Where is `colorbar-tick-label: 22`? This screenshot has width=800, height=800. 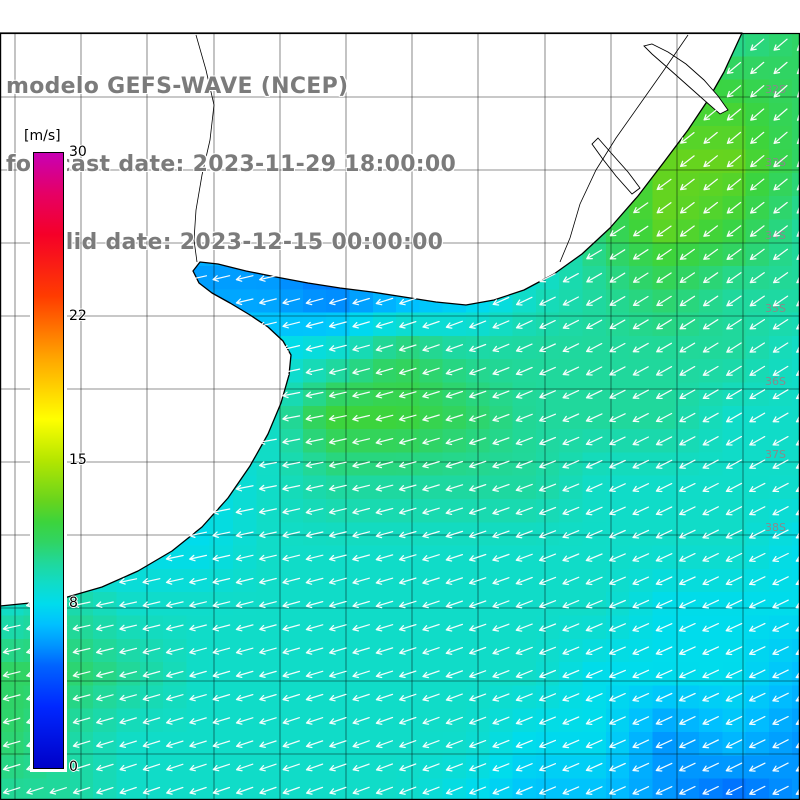
colorbar-tick-label: 22 is located at coordinates (78, 316).